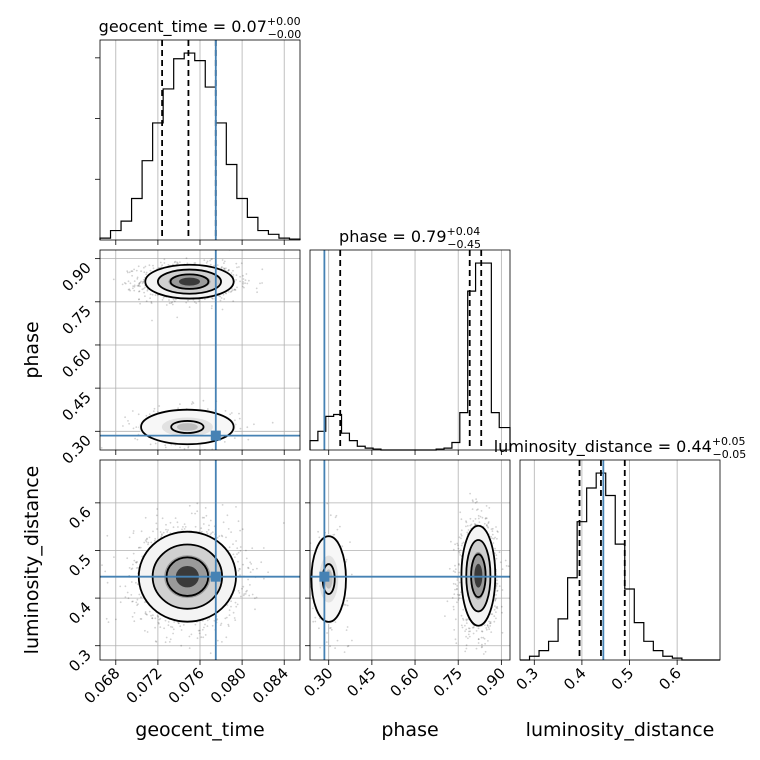  What do you see at coordinates (670, 679) in the screenshot?
I see `hist-luminosity_distance-xtick-label-3: 0.6` at bounding box center [670, 679].